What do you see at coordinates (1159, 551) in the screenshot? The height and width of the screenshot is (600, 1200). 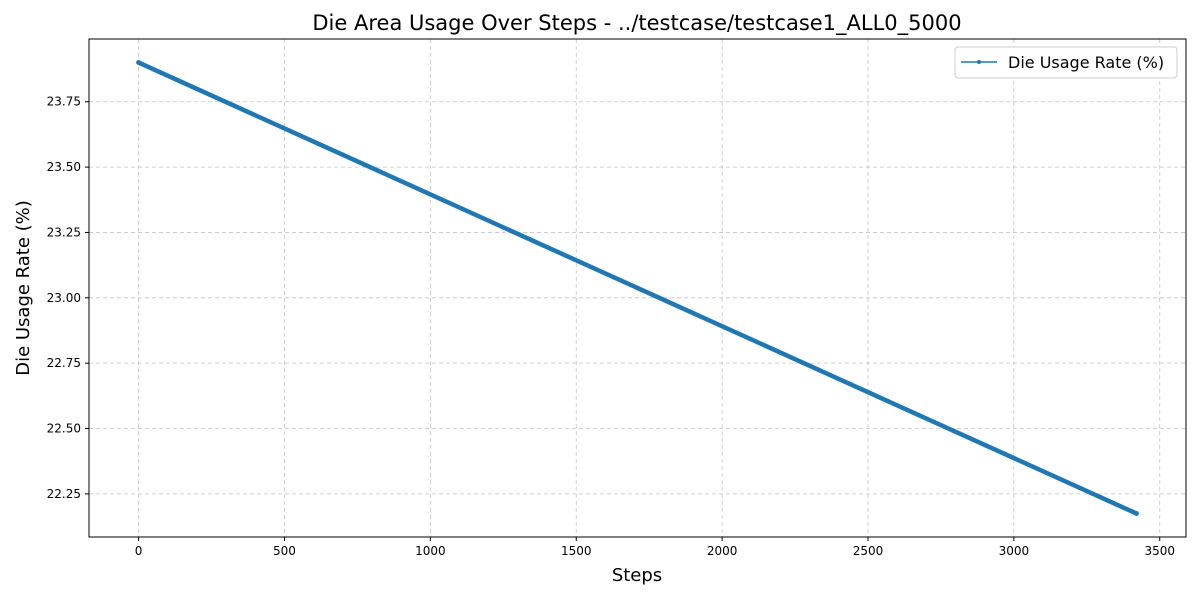 I see `x-tick-label: 3500` at bounding box center [1159, 551].